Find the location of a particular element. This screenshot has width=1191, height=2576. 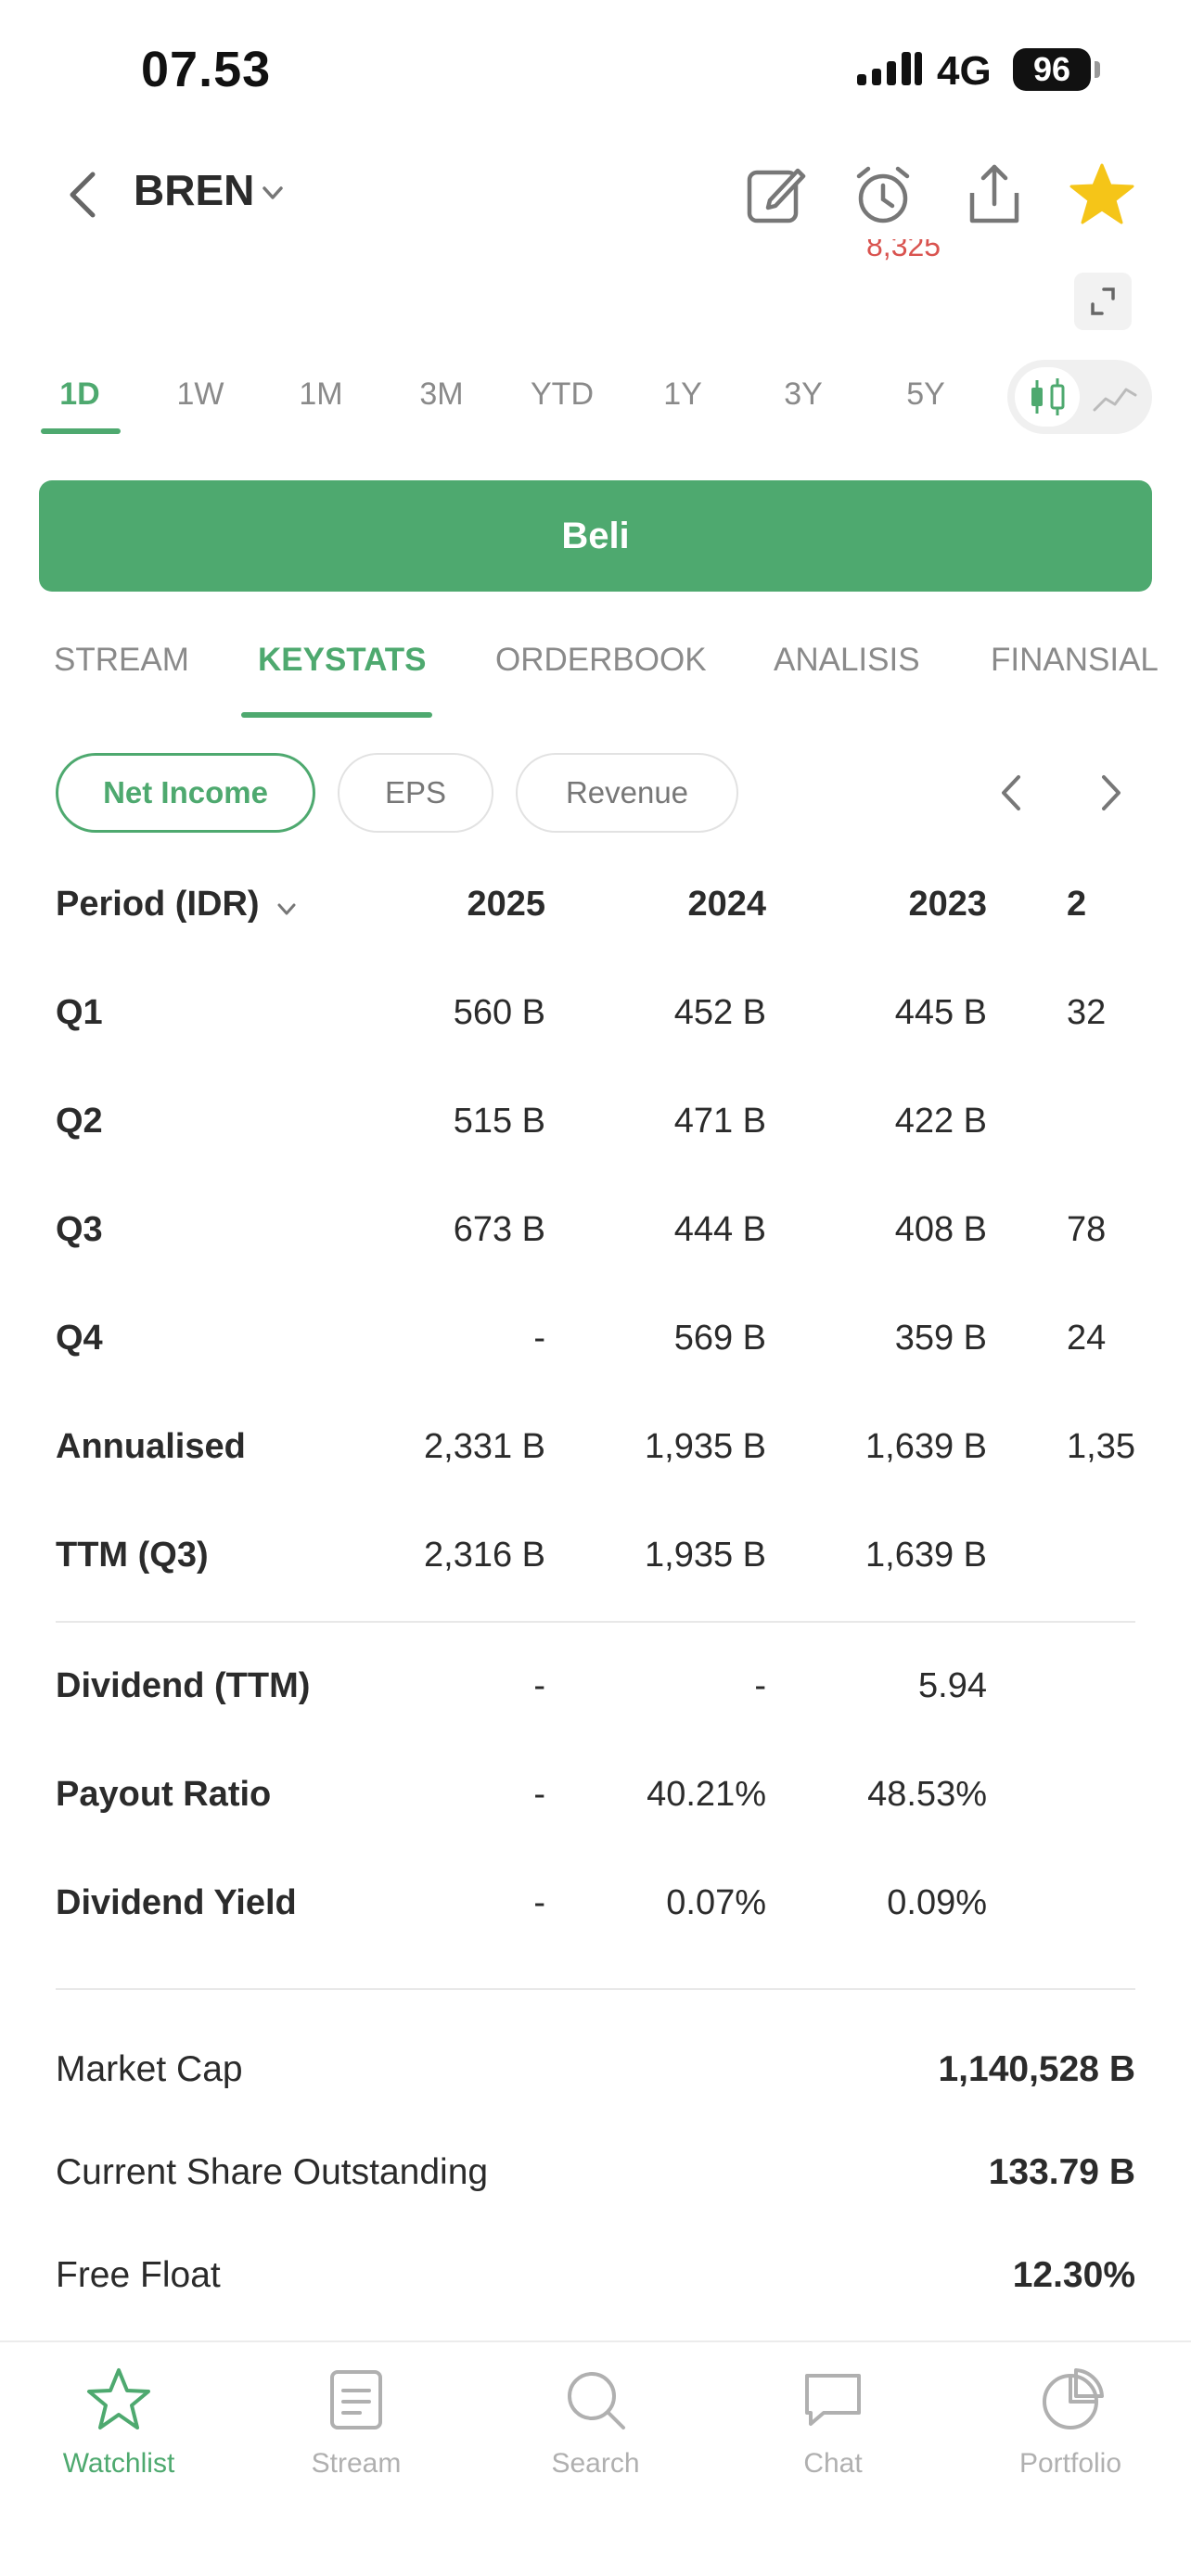

back-arrow-icon is located at coordinates (83, 194).